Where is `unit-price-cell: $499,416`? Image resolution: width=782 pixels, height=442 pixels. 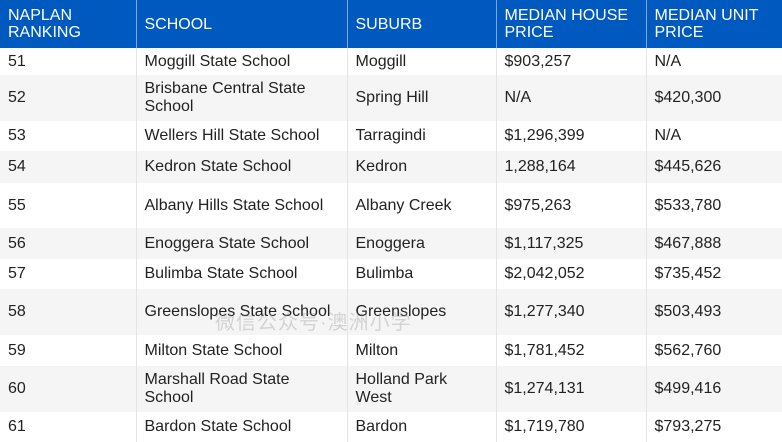
unit-price-cell: $499,416 is located at coordinates (714, 389).